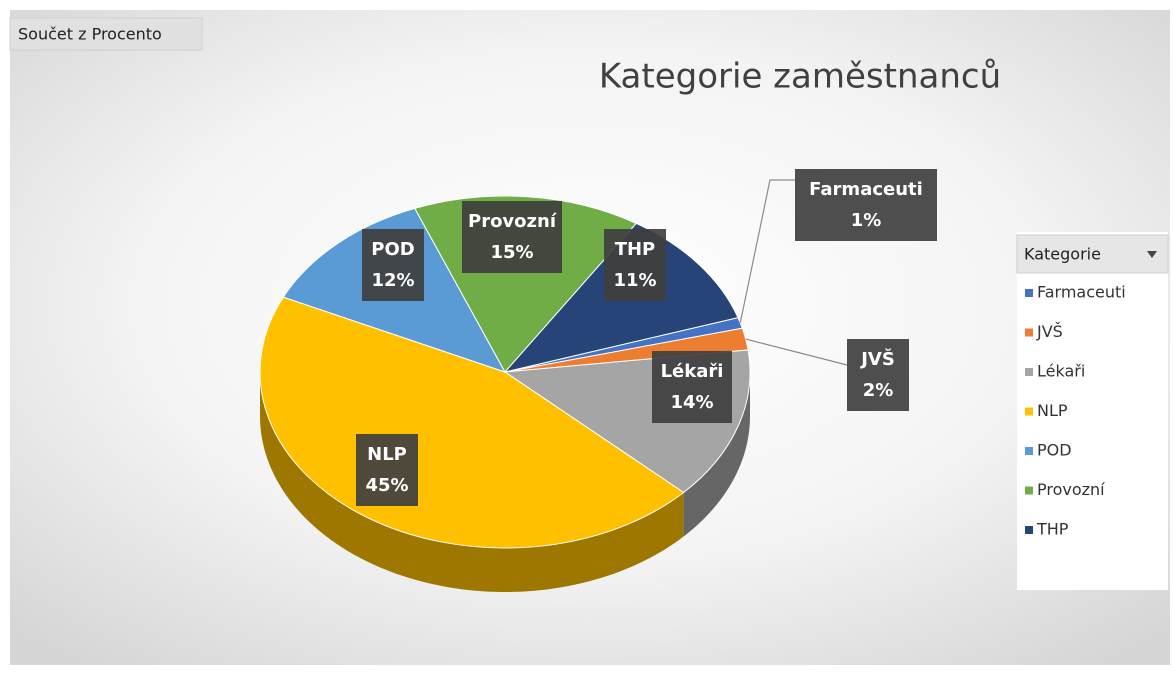 The image size is (1173, 674). Describe the element at coordinates (800, 77) in the screenshot. I see `chart-title: Kategorie zaměstnanců` at that location.